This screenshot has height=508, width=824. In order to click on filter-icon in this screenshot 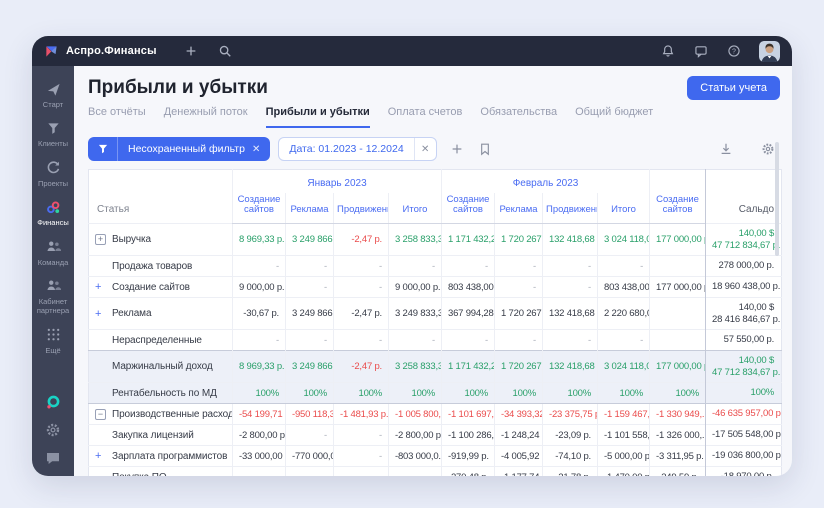, I will do `click(103, 149)`.